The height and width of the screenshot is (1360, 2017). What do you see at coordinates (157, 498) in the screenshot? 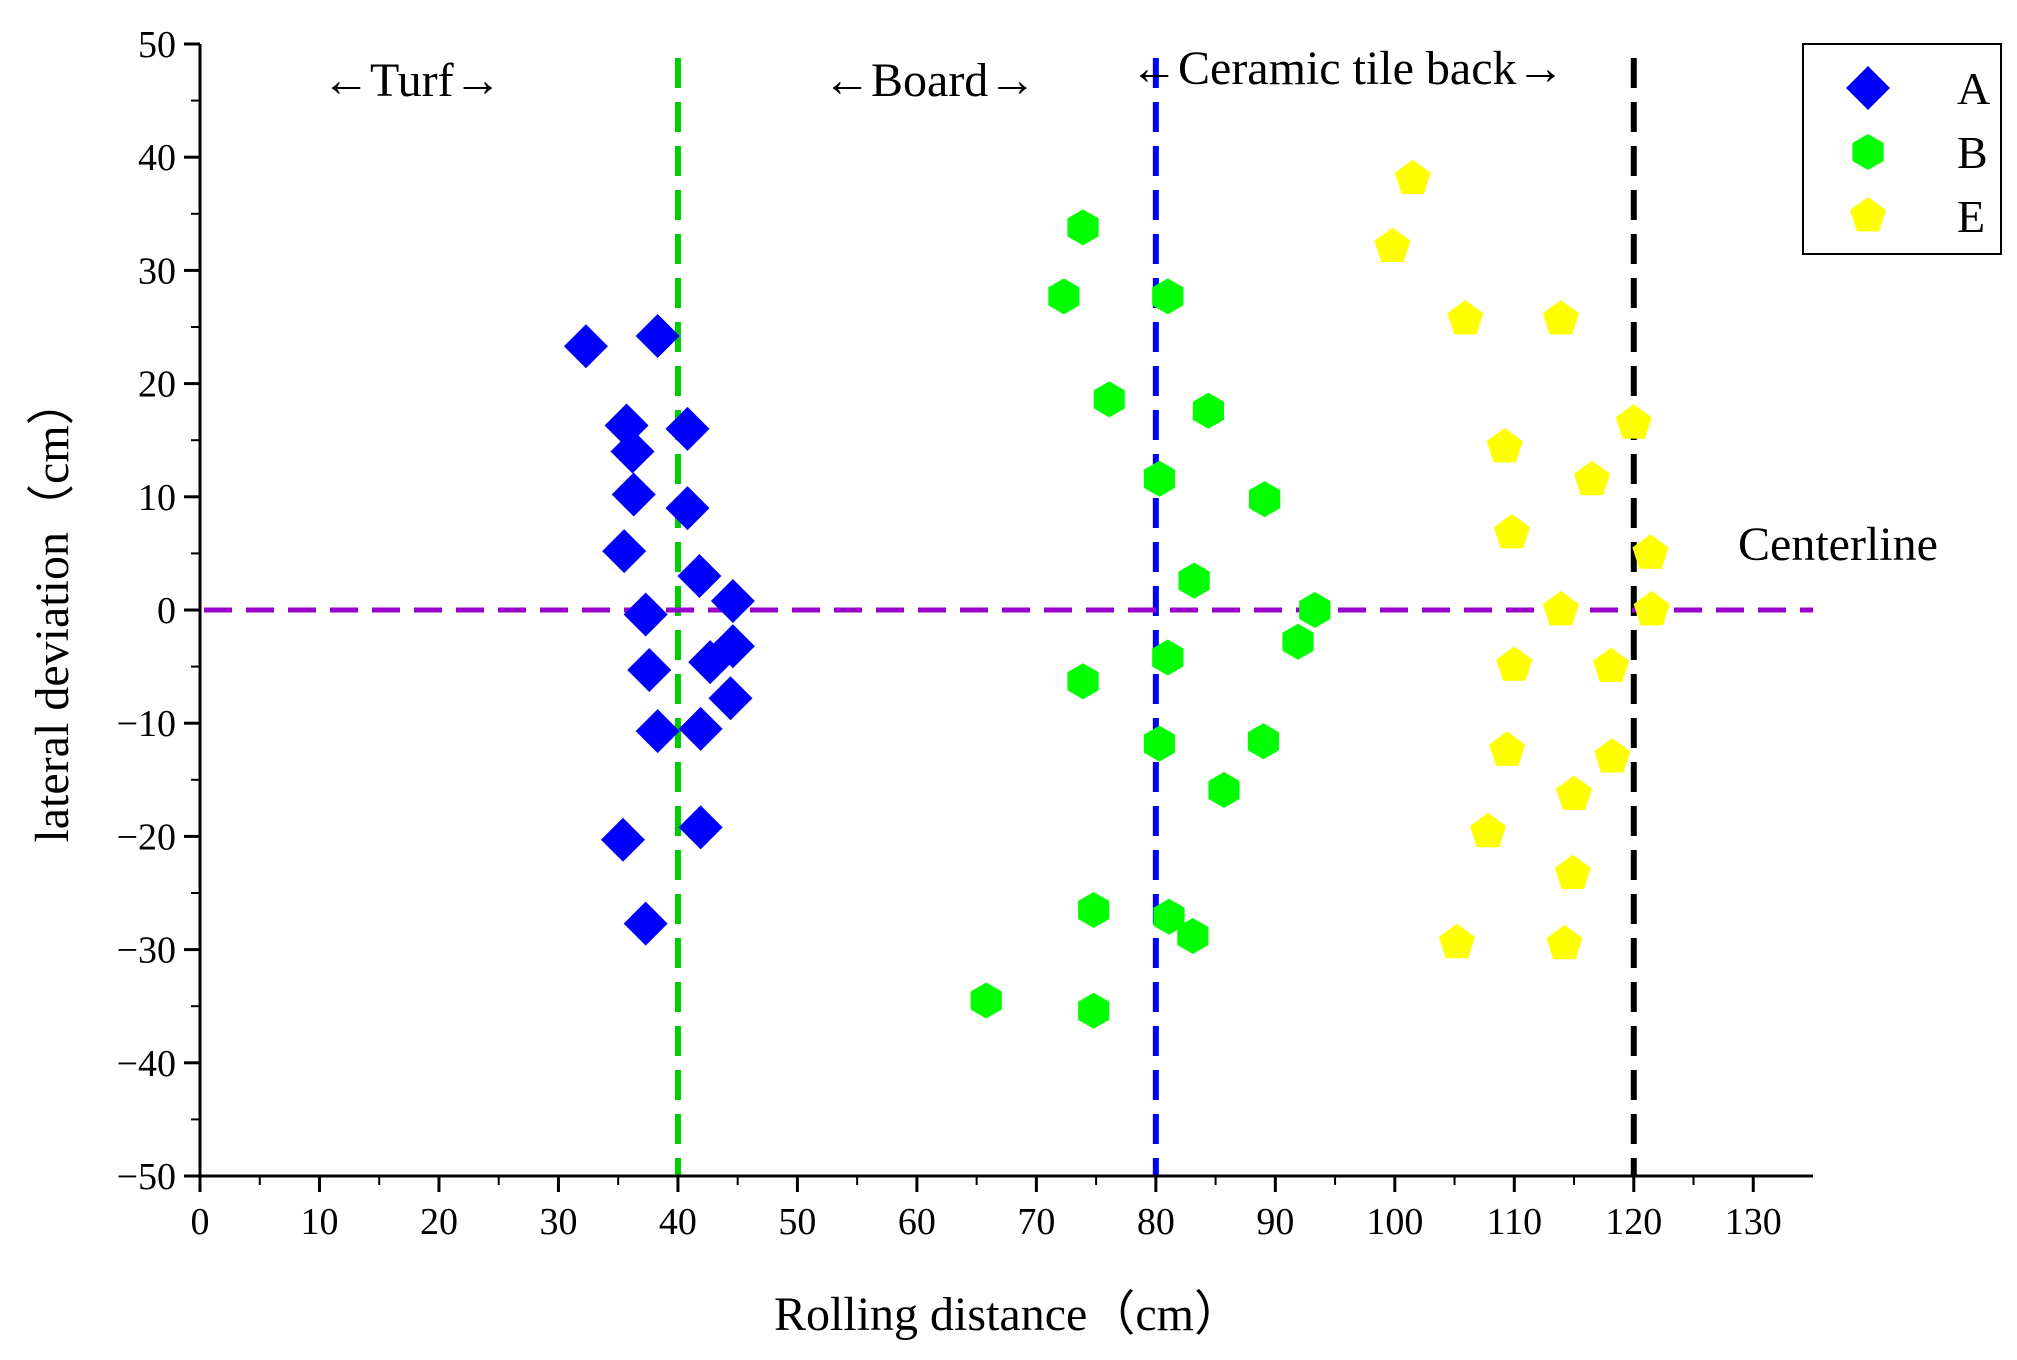
I see `y-tick-label-10: 10` at bounding box center [157, 498].